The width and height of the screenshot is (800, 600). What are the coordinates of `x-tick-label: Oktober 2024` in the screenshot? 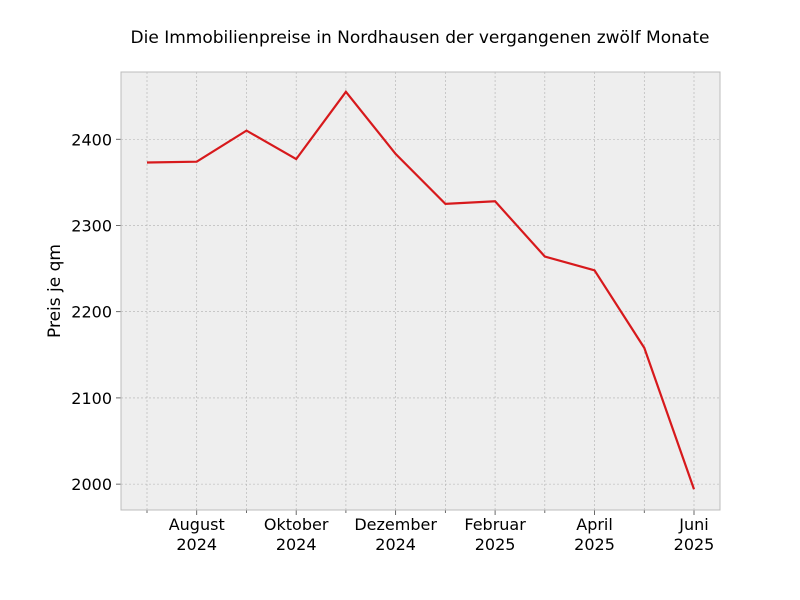 It's located at (296, 534).